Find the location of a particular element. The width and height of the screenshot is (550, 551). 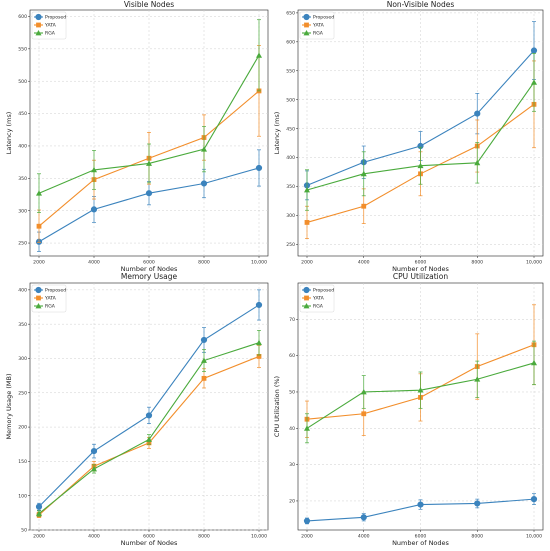

y-tick-label: 200 is located at coordinates (22, 428).